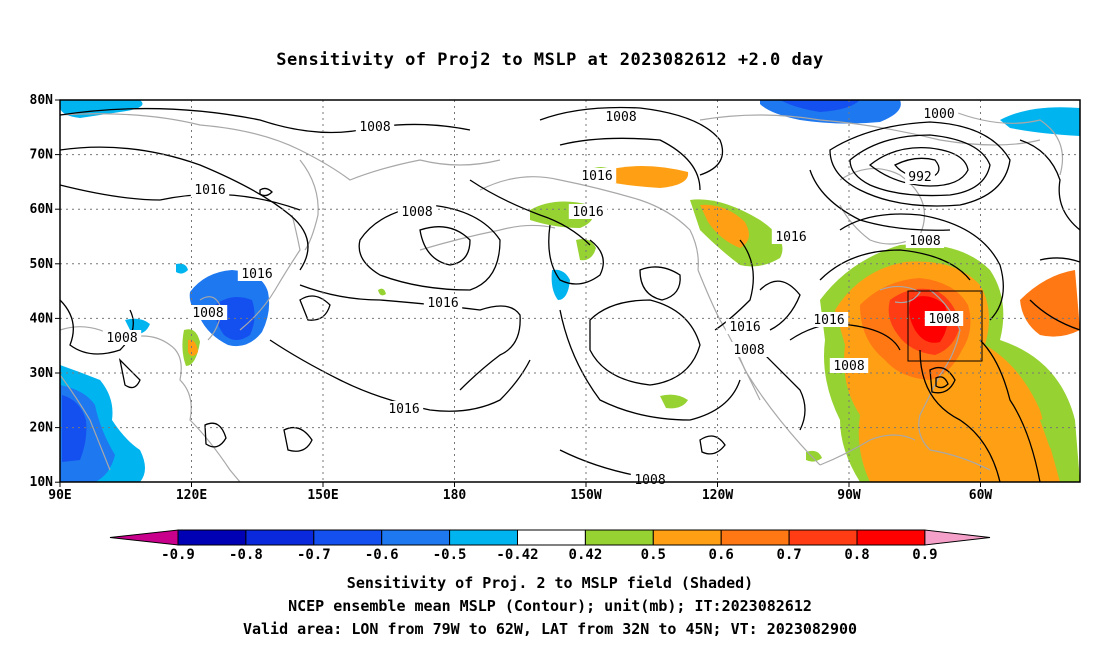  I want to click on coast-great-lakes, so click(900, 294).